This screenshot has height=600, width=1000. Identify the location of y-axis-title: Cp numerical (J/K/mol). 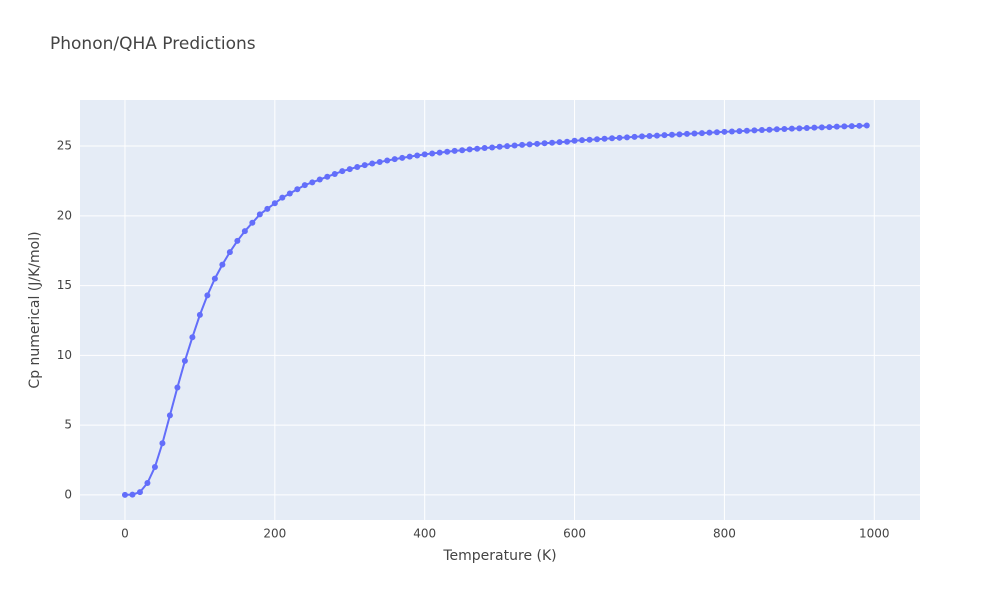
(35, 309).